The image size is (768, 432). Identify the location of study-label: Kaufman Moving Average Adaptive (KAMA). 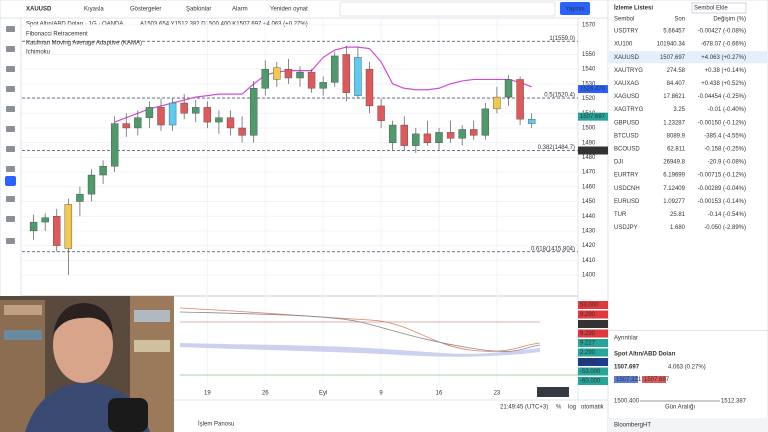
(84, 44).